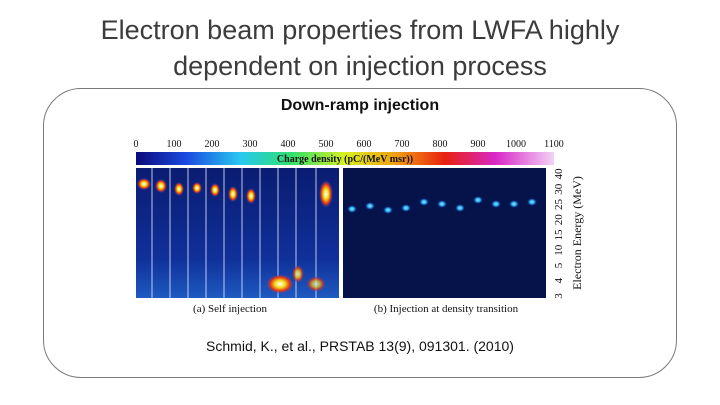  Describe the element at coordinates (444, 233) in the screenshot. I see `panel-b-image` at that location.